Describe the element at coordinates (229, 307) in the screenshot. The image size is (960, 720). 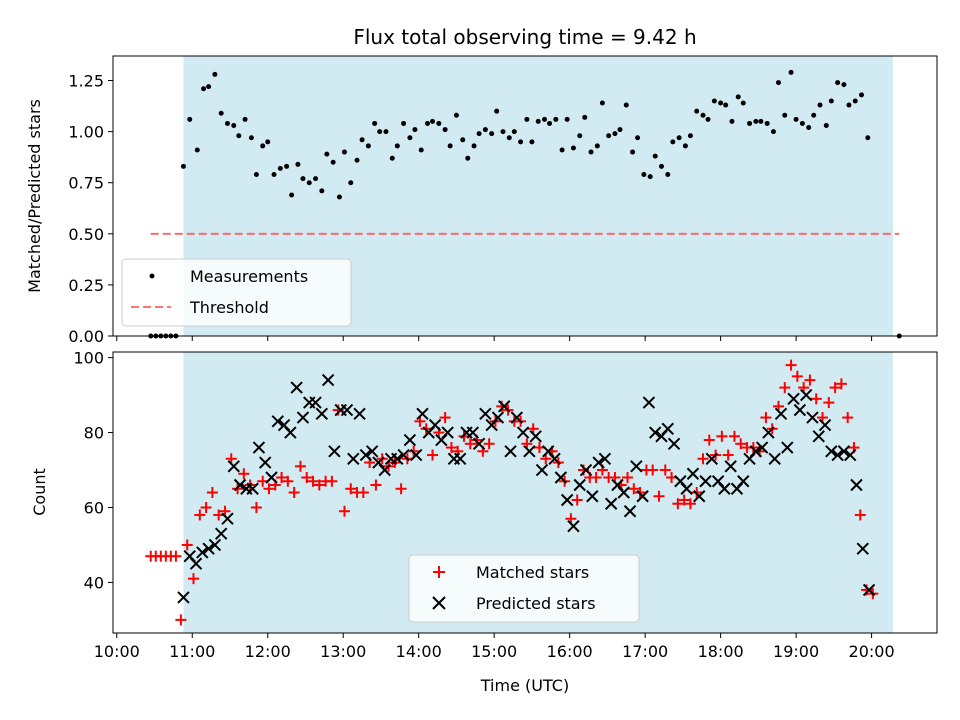
I see `legend-threshold-label: Threshold` at that location.